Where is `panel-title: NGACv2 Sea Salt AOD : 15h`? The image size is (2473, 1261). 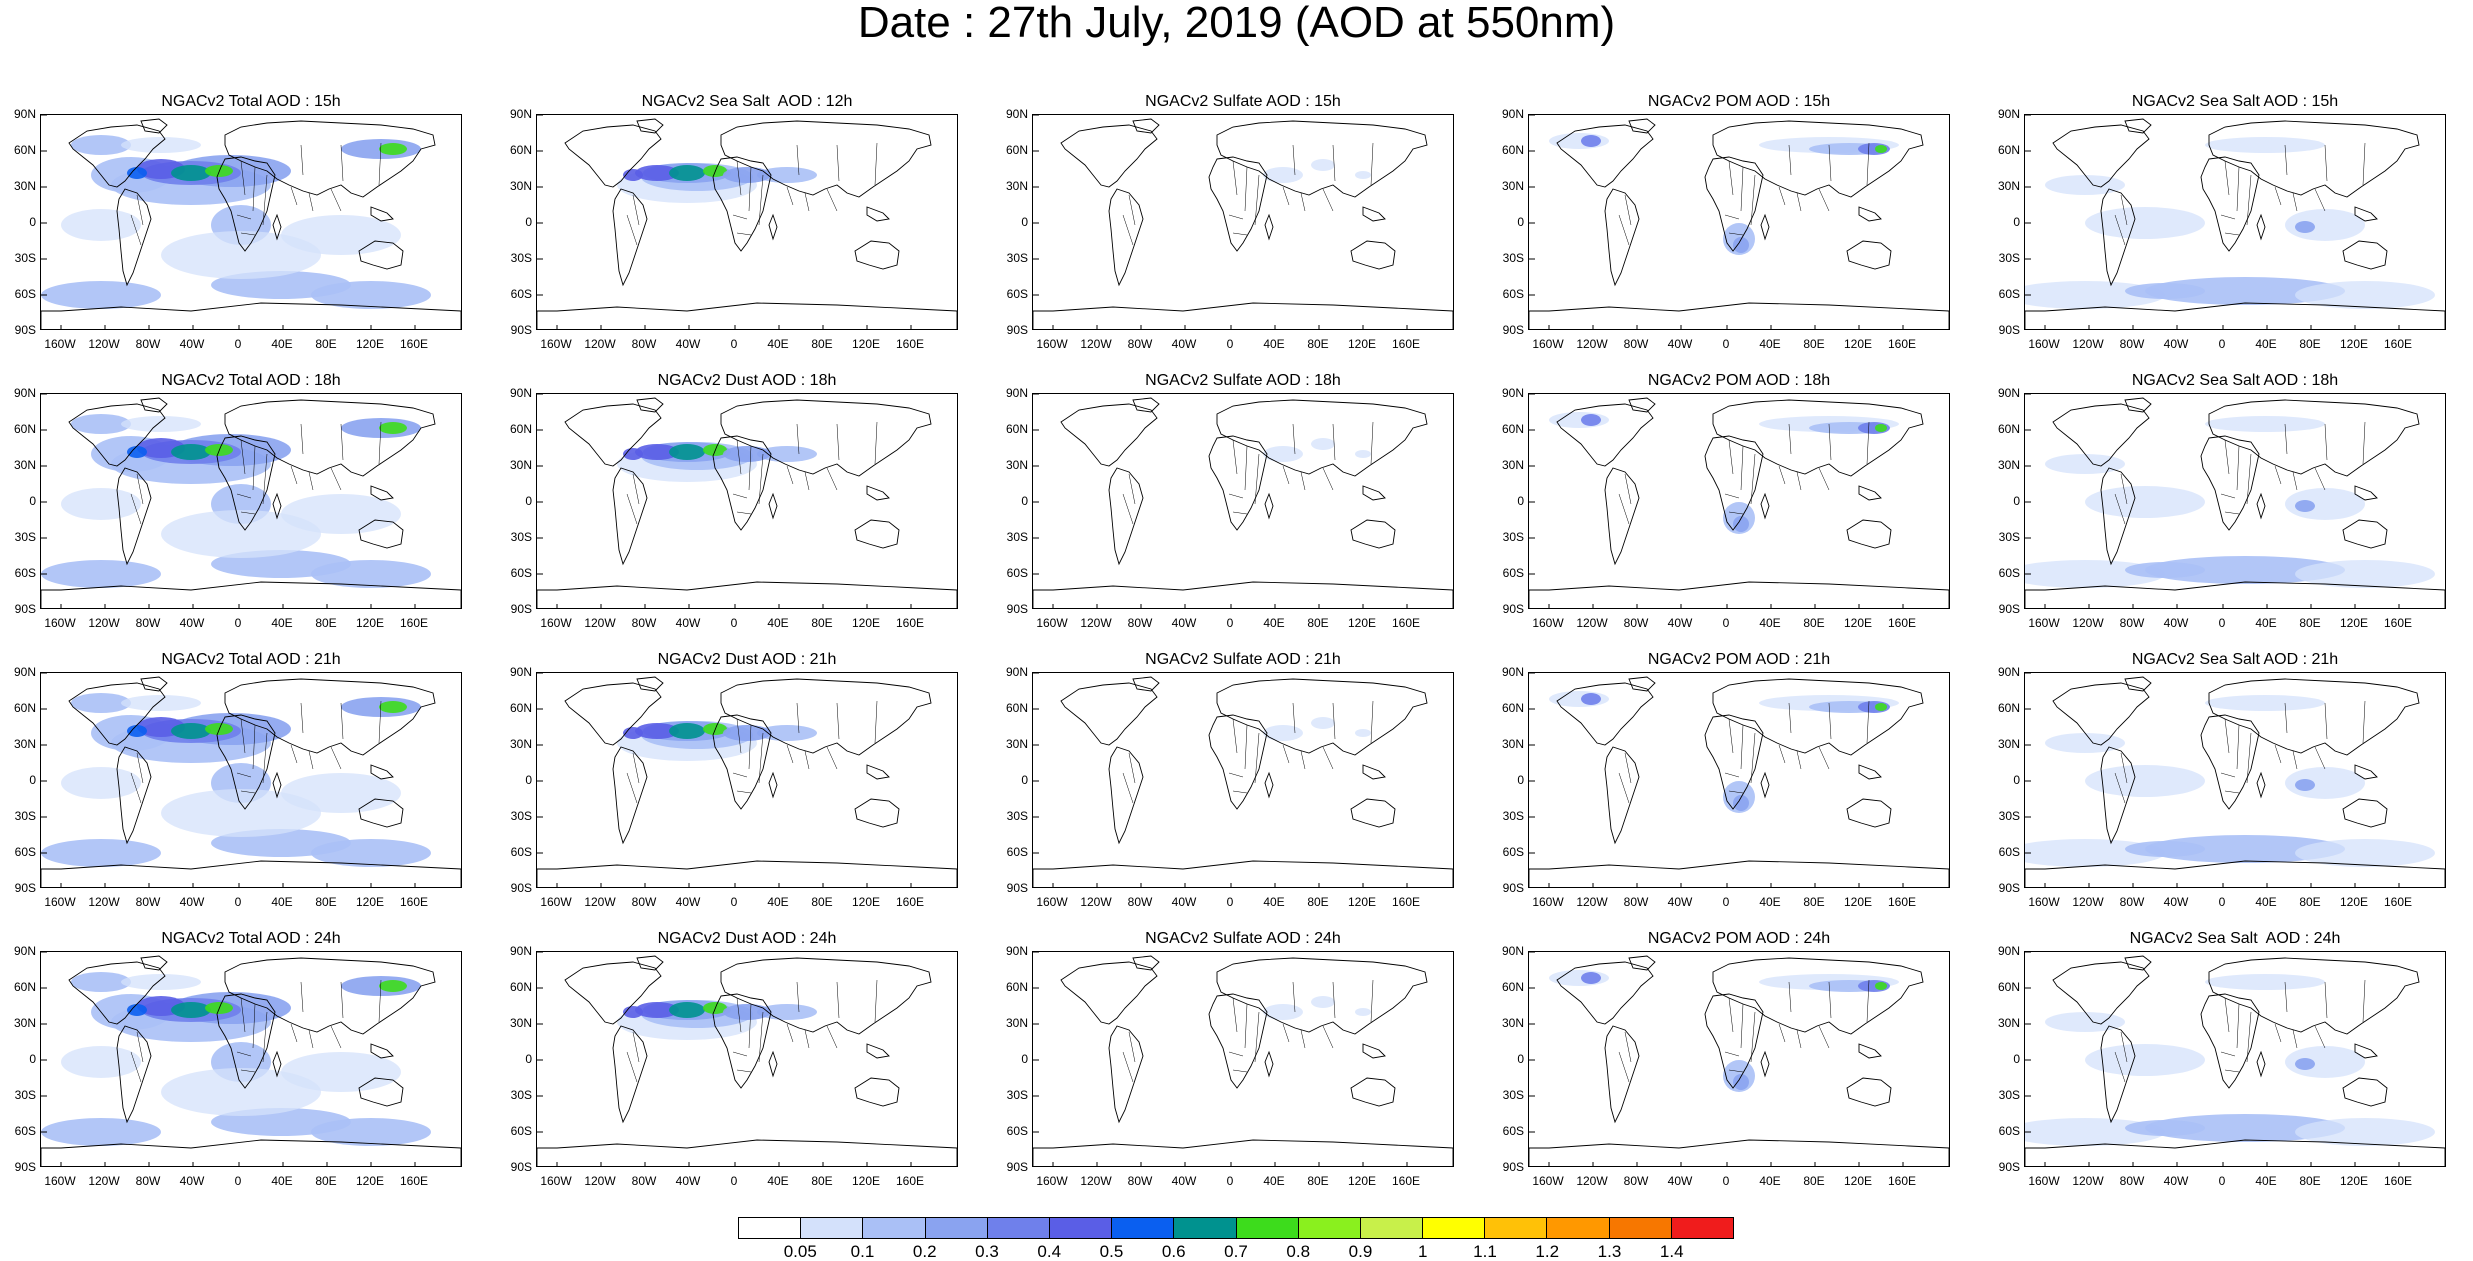 panel-title: NGACv2 Sea Salt AOD : 15h is located at coordinates (2235, 101).